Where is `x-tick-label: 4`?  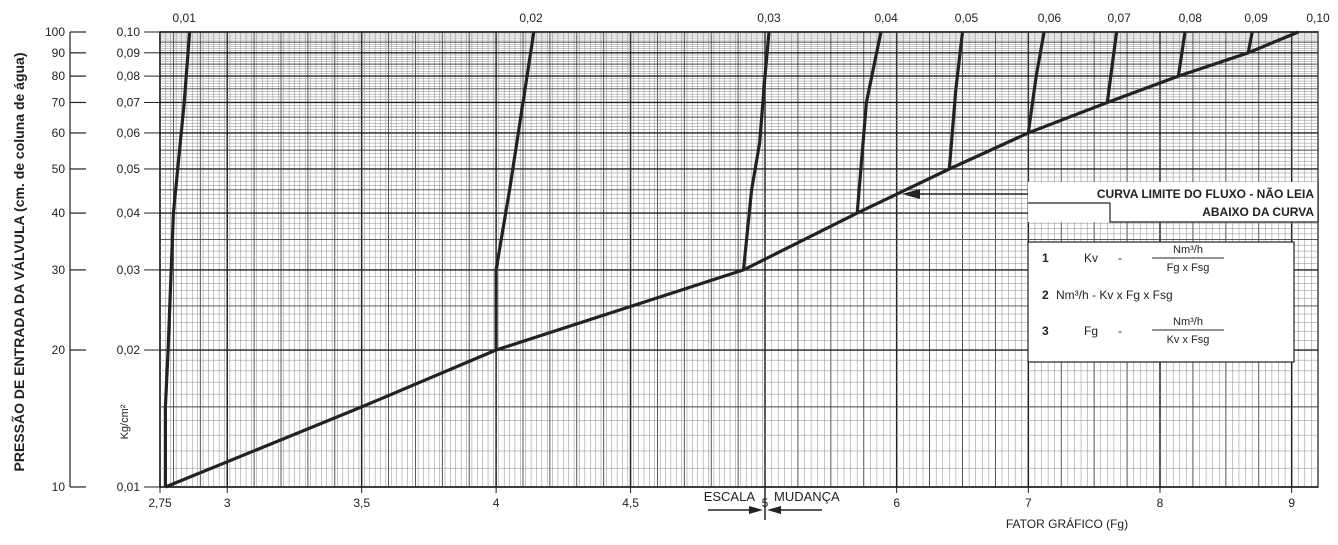 x-tick-label: 4 is located at coordinates (496, 503).